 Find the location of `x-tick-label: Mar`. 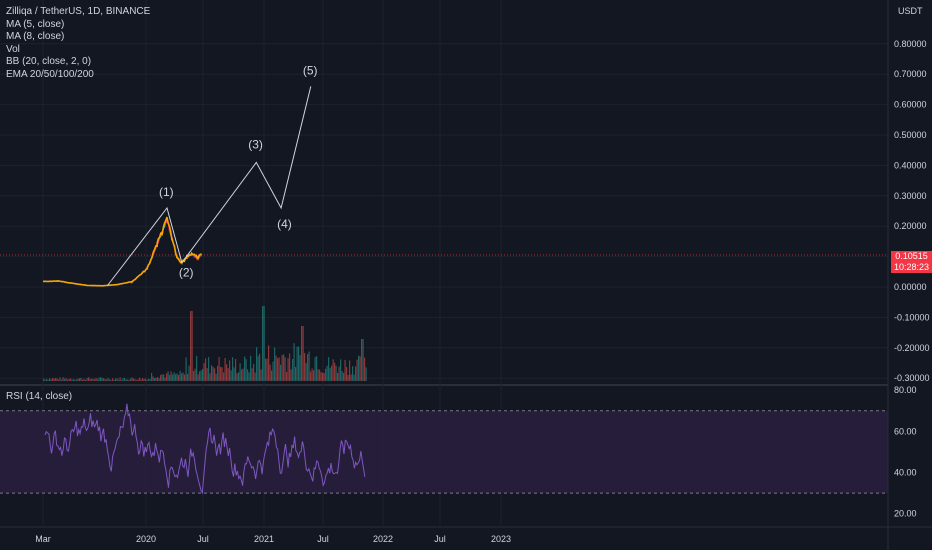

x-tick-label: Mar is located at coordinates (43, 539).